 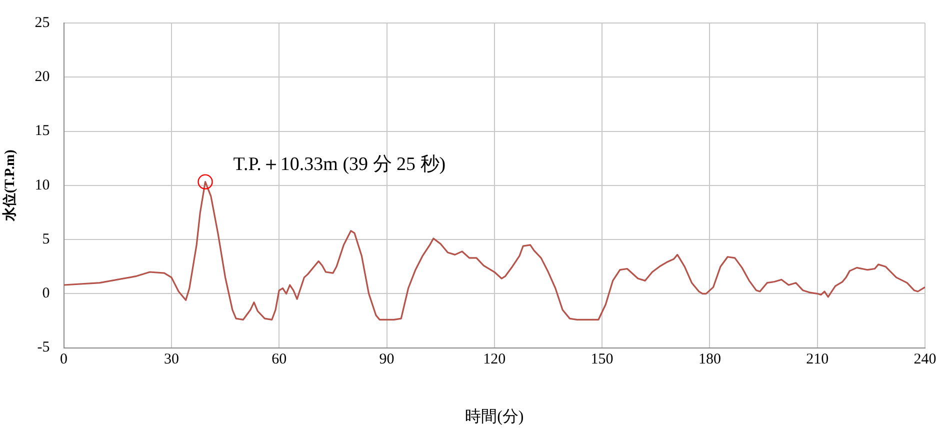 I want to click on y-tick-label: 25, so click(x=42, y=22).